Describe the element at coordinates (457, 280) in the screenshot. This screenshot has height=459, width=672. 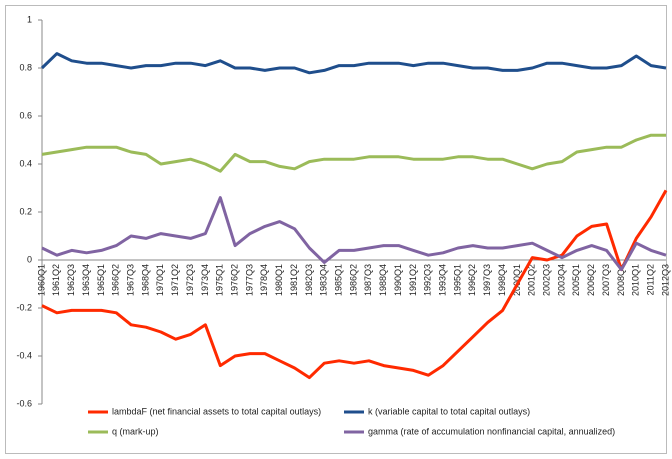
I see `x-tick-label: 1995Q1` at that location.